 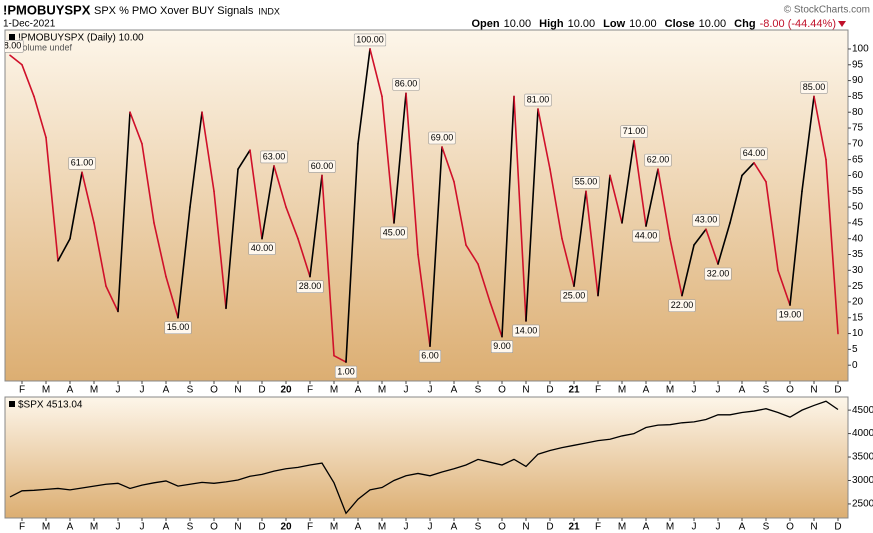 I want to click on y-tick-label: 4500, so click(x=862, y=410).